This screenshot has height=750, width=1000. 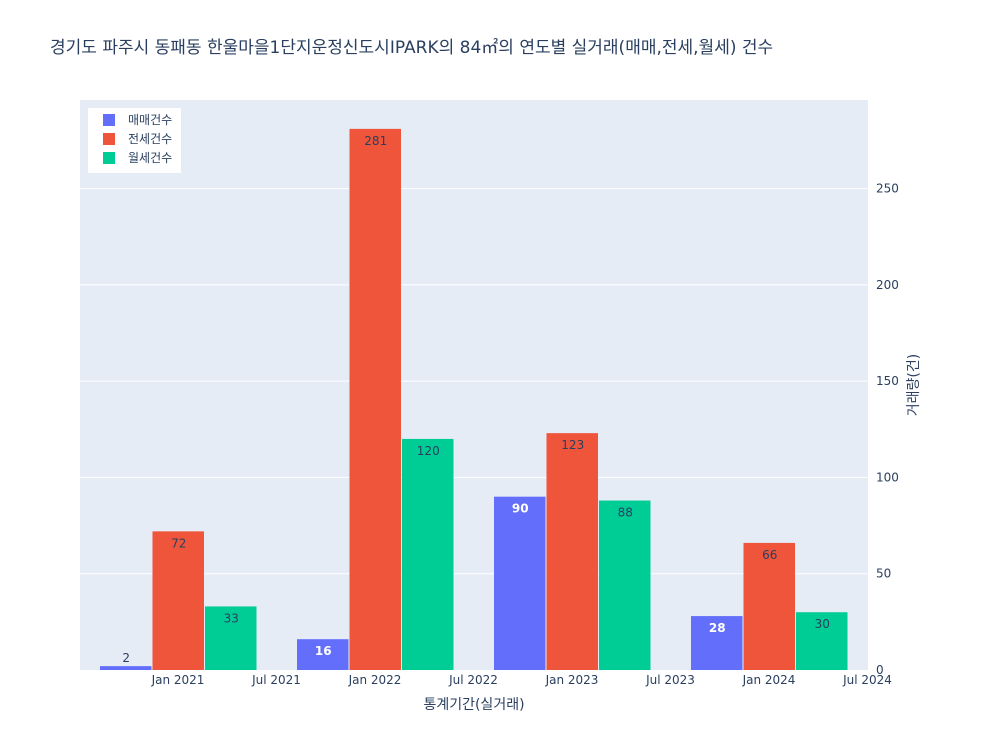 I want to click on y-tick-label: 200, so click(x=887, y=285).